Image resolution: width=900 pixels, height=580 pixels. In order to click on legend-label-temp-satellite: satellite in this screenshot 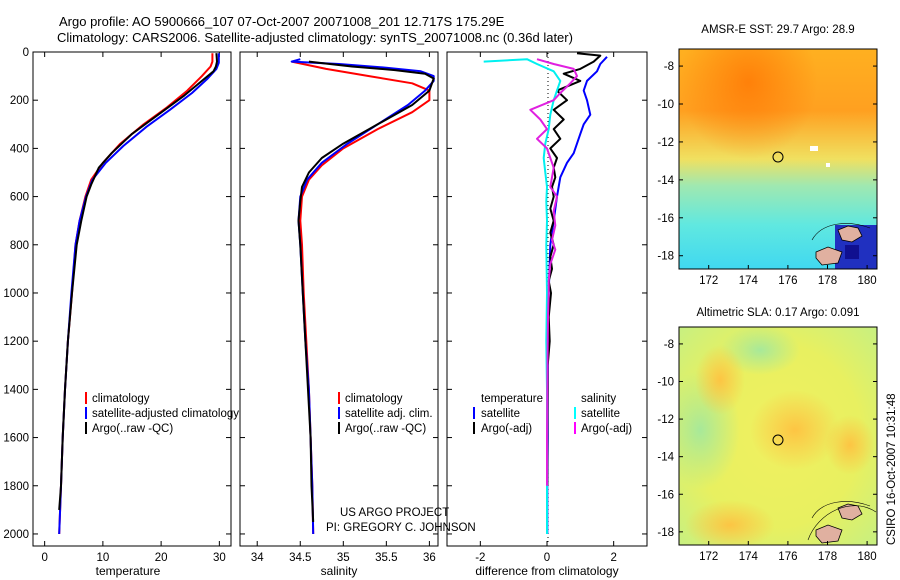, I will do `click(500, 414)`.